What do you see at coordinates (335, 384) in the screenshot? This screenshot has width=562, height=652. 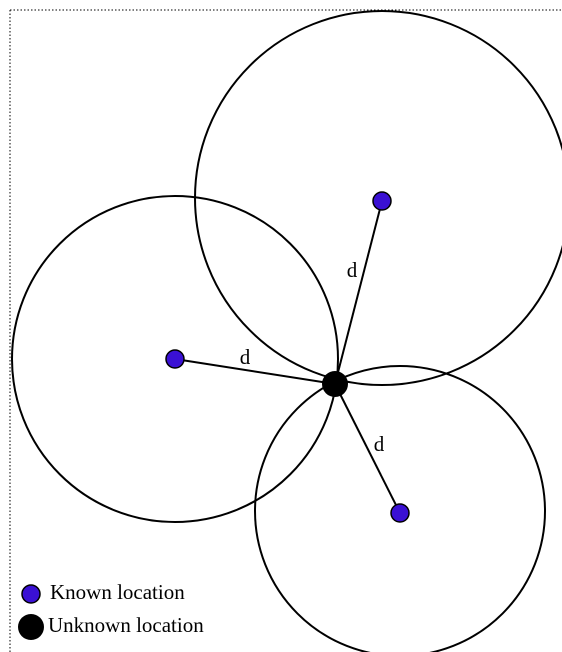 I see `unknown-point` at bounding box center [335, 384].